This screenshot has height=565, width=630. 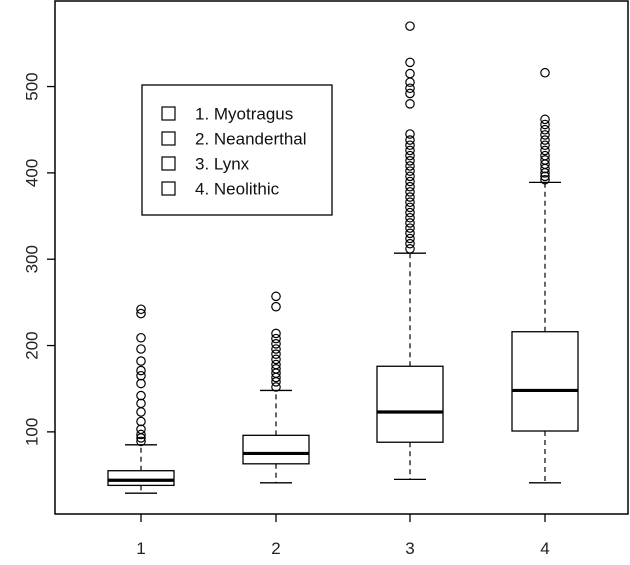 I want to click on x-tick-label: 3, so click(x=409, y=548).